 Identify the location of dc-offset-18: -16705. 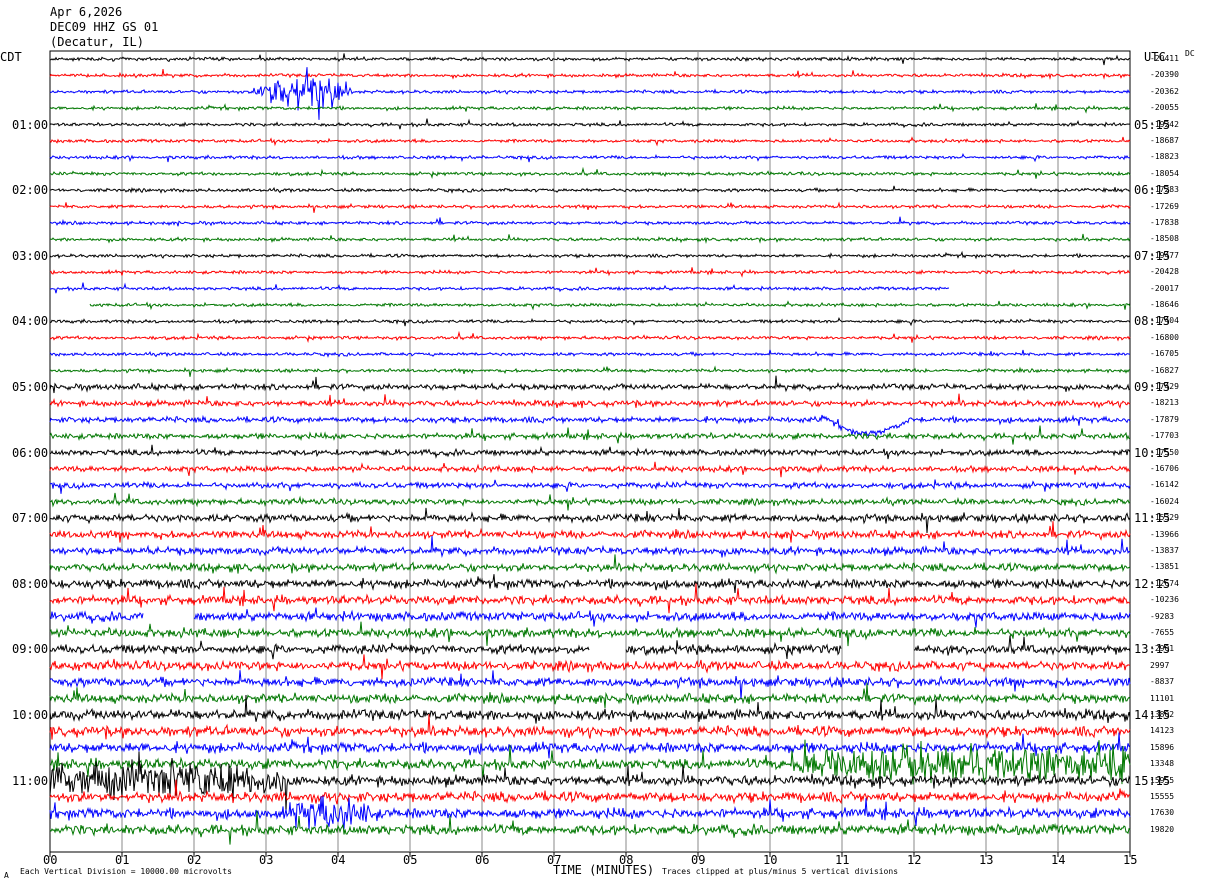
(1164, 354).